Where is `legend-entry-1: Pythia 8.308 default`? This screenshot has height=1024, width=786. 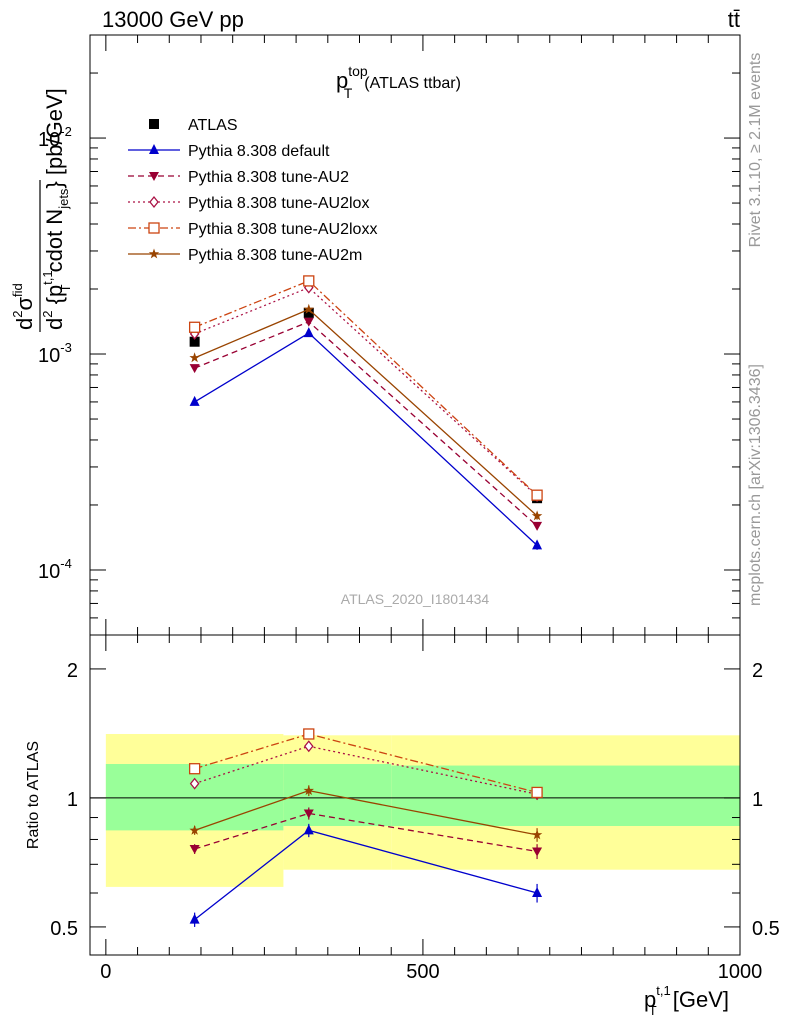 legend-entry-1: Pythia 8.308 default is located at coordinates (229, 151).